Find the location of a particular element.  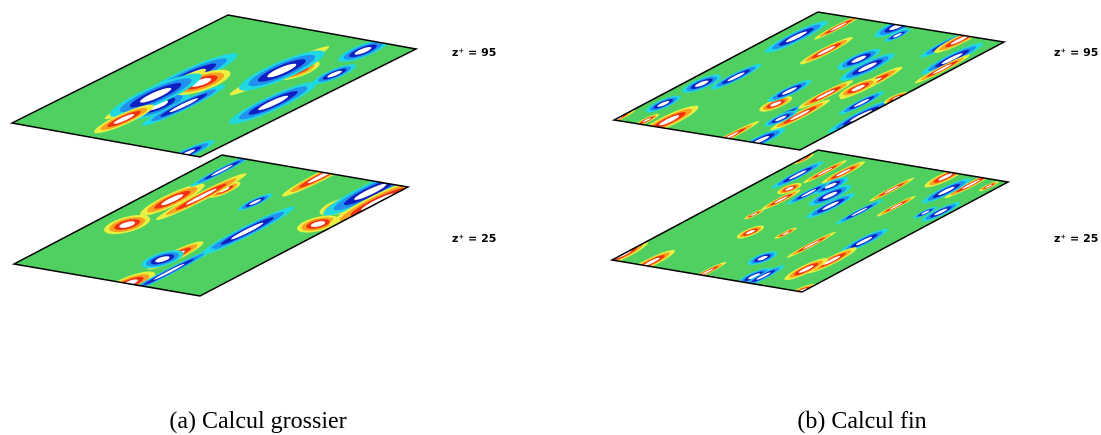

caption: (a) Calcul grossier is located at coordinates (257, 421).